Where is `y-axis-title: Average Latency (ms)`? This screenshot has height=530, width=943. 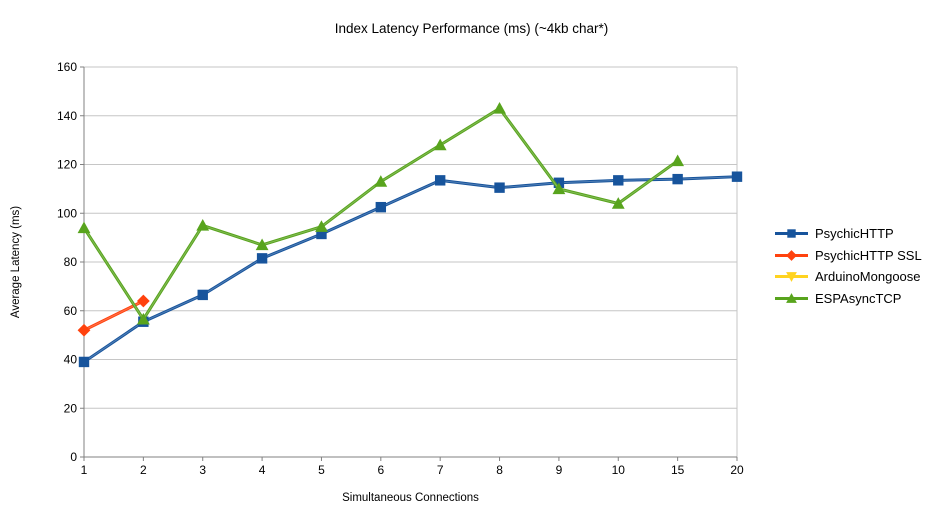 y-axis-title: Average Latency (ms) is located at coordinates (16, 262).